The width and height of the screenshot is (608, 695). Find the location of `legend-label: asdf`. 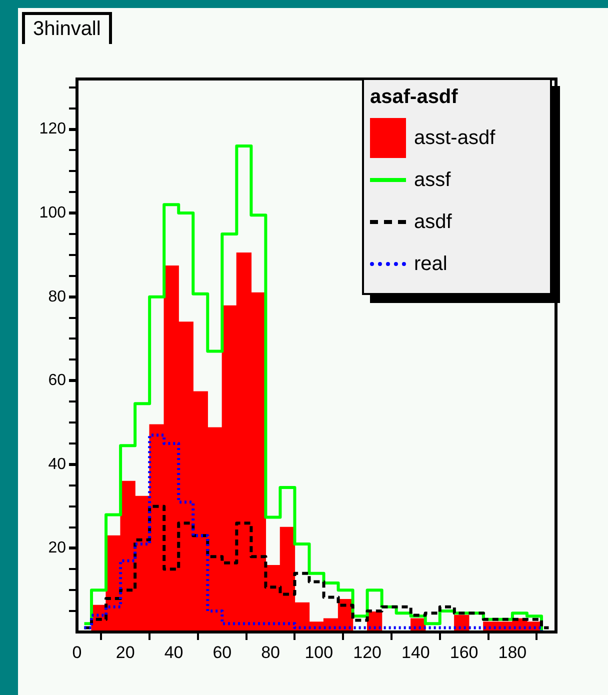

legend-label: asdf is located at coordinates (433, 222).